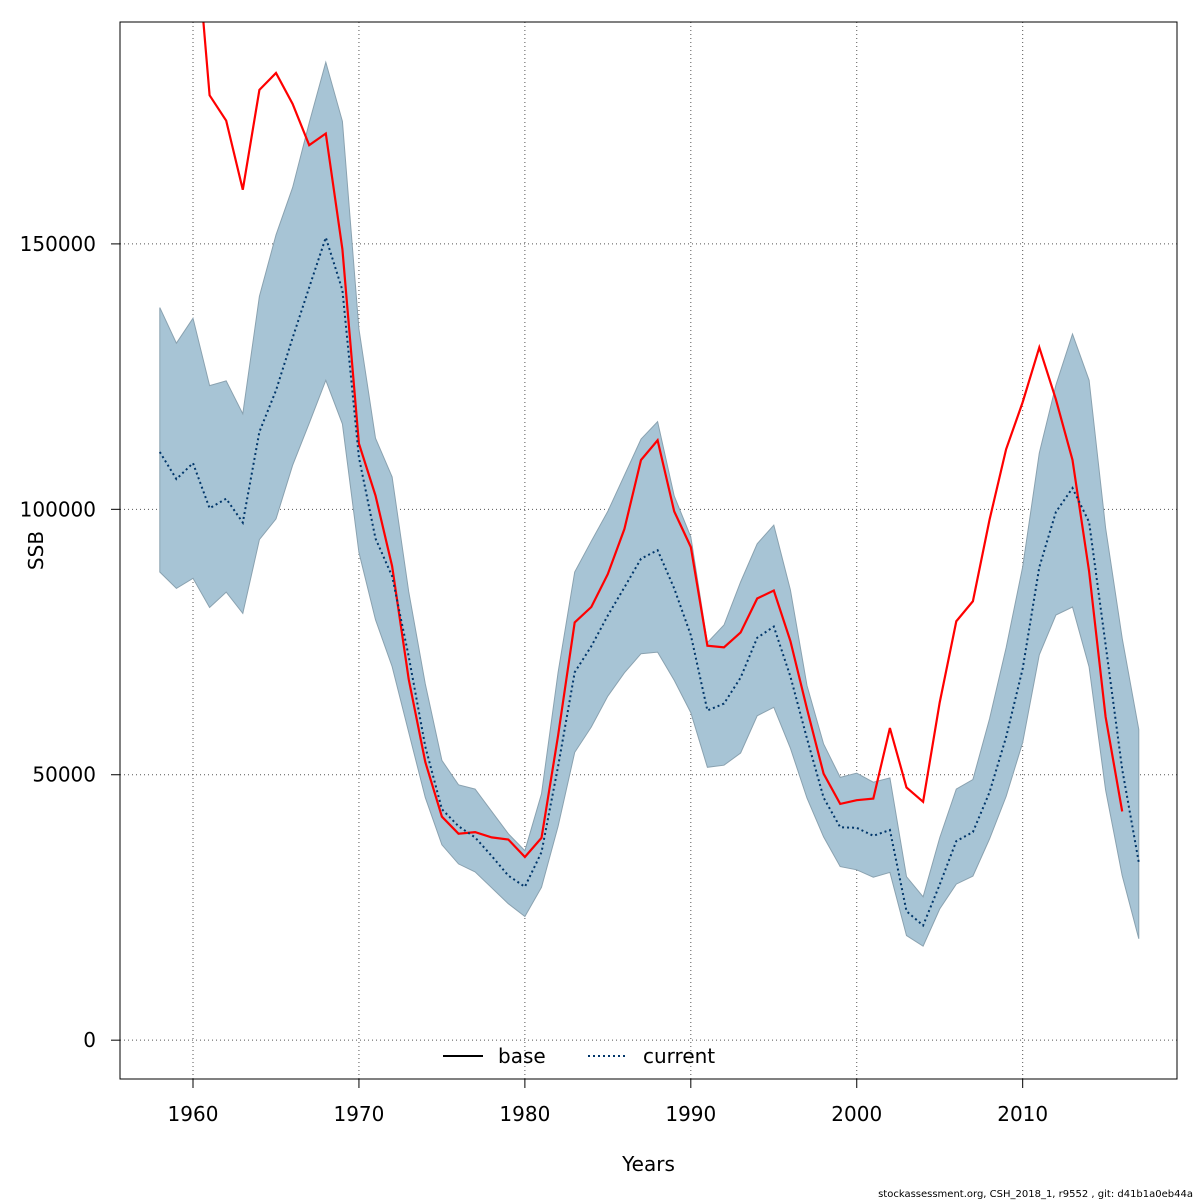 Image resolution: width=1200 pixels, height=1200 pixels. Describe the element at coordinates (89, 1040) in the screenshot. I see `y-tick-label: 0` at that location.